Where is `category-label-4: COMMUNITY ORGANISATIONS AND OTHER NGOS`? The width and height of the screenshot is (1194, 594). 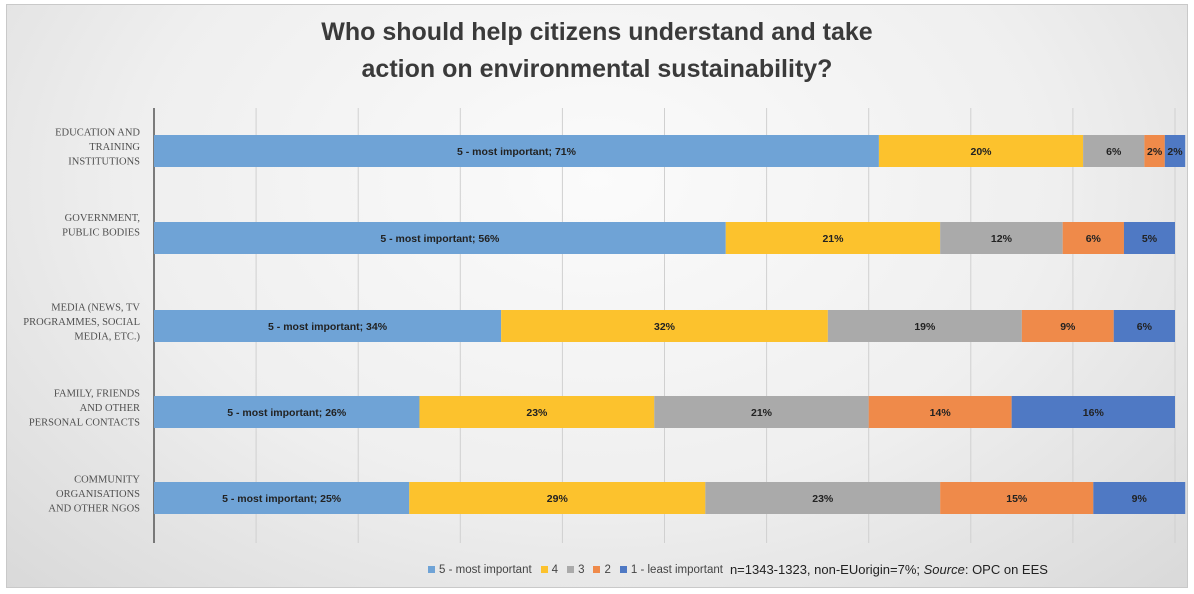 category-label-4: COMMUNITY ORGANISATIONS AND OTHER NGOS is located at coordinates (94, 495).